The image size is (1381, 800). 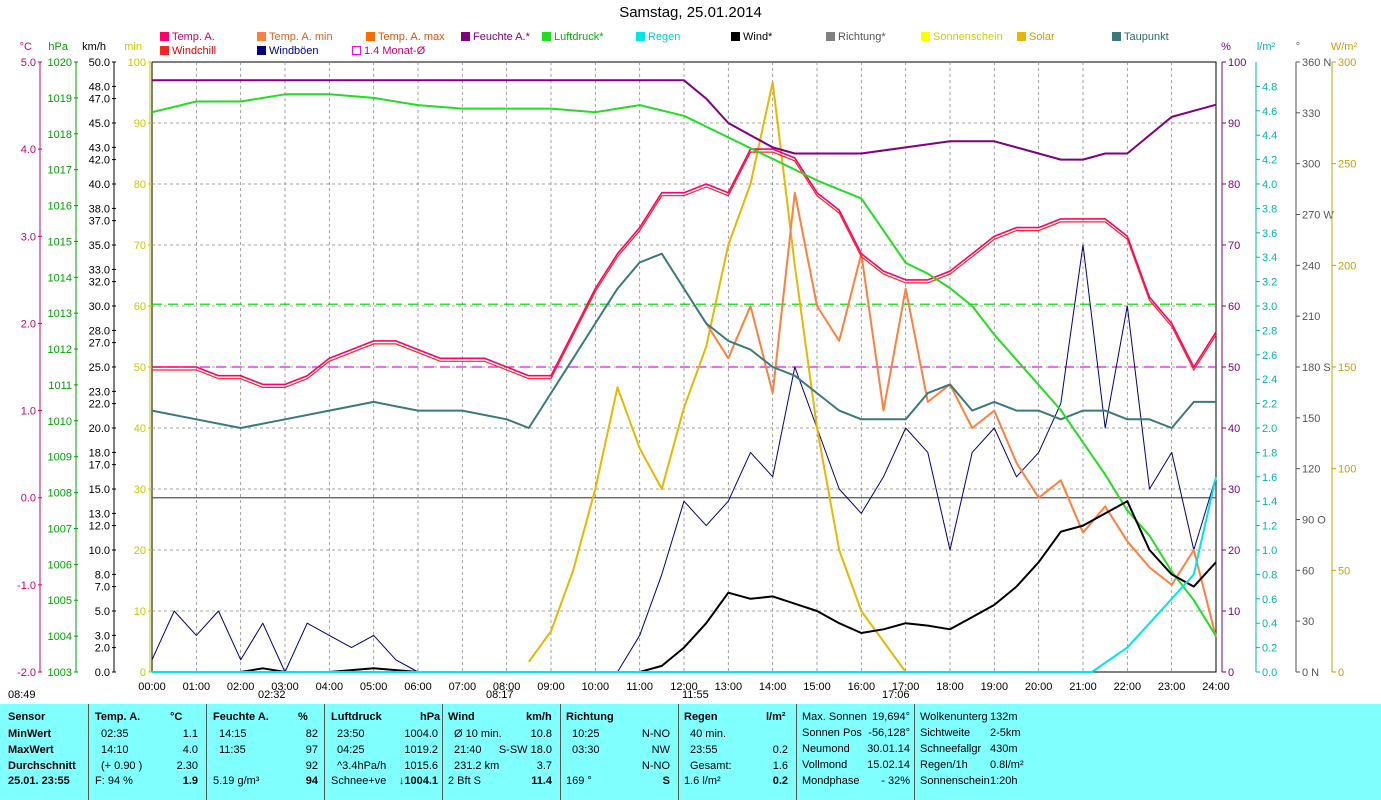 What do you see at coordinates (1269, 502) in the screenshot?
I see `axis-tick-label: 1.4` at bounding box center [1269, 502].